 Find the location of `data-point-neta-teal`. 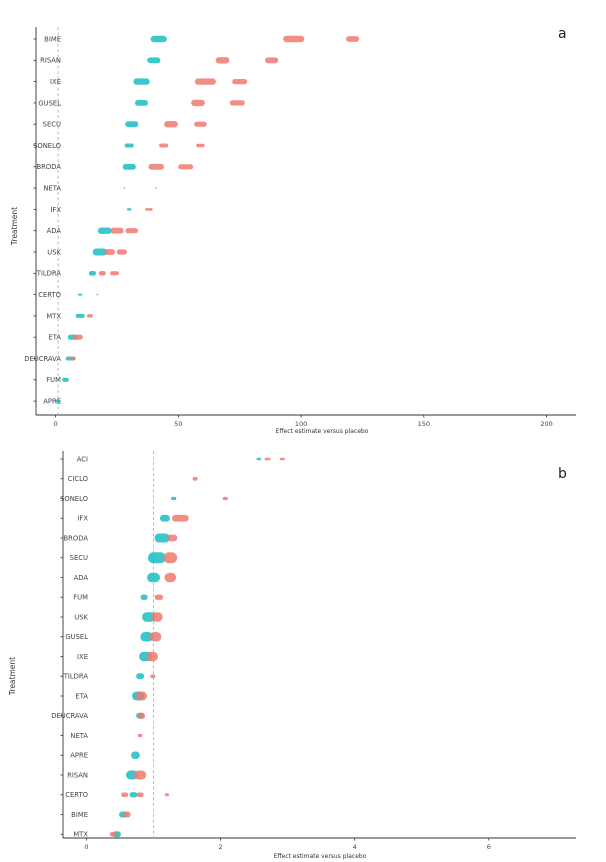

data-point-neta-teal is located at coordinates (124, 188).